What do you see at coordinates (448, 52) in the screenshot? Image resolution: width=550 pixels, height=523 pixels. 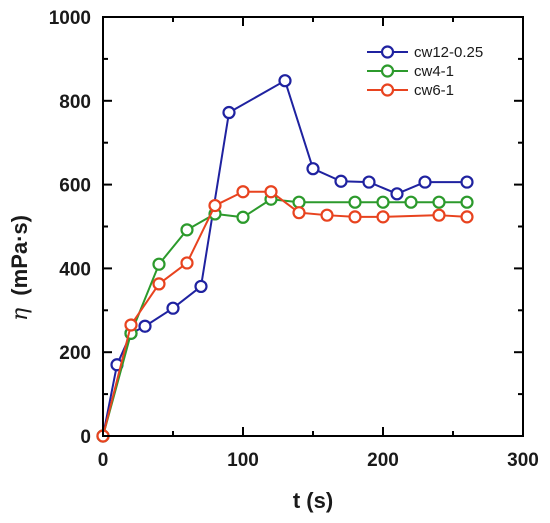 I see `legend-label: cw12-0.25` at bounding box center [448, 52].